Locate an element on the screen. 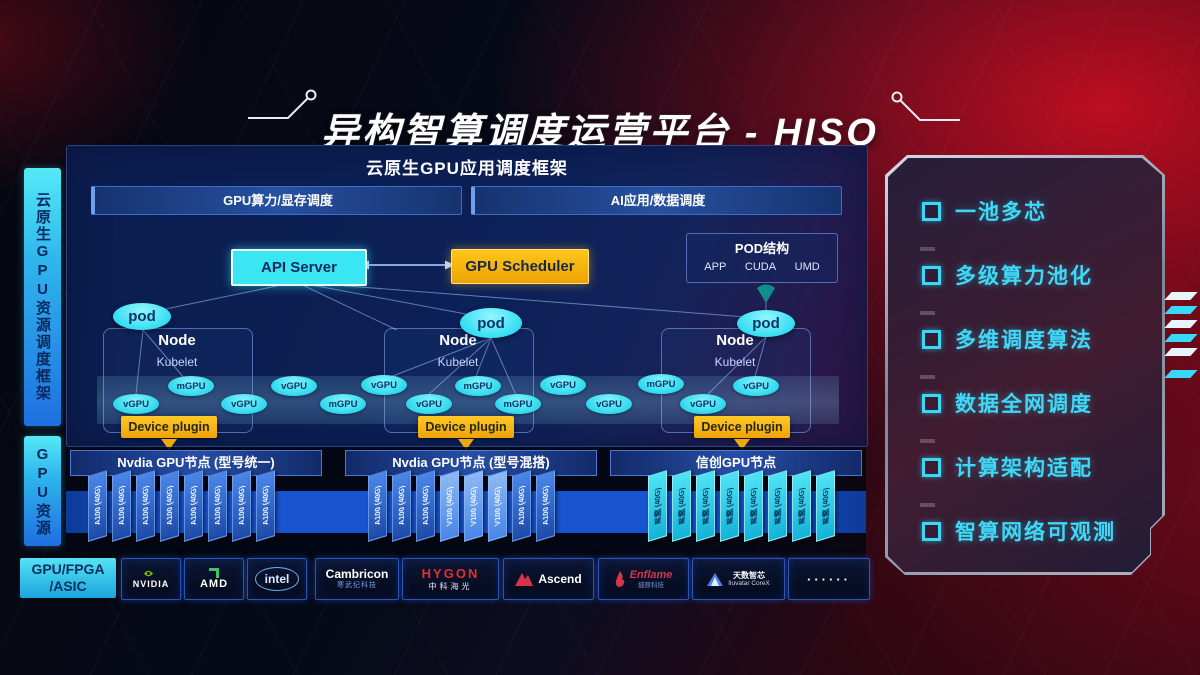 The width and height of the screenshot is (1200, 675). node-3-kubelet: Kubelet is located at coordinates (735, 362).